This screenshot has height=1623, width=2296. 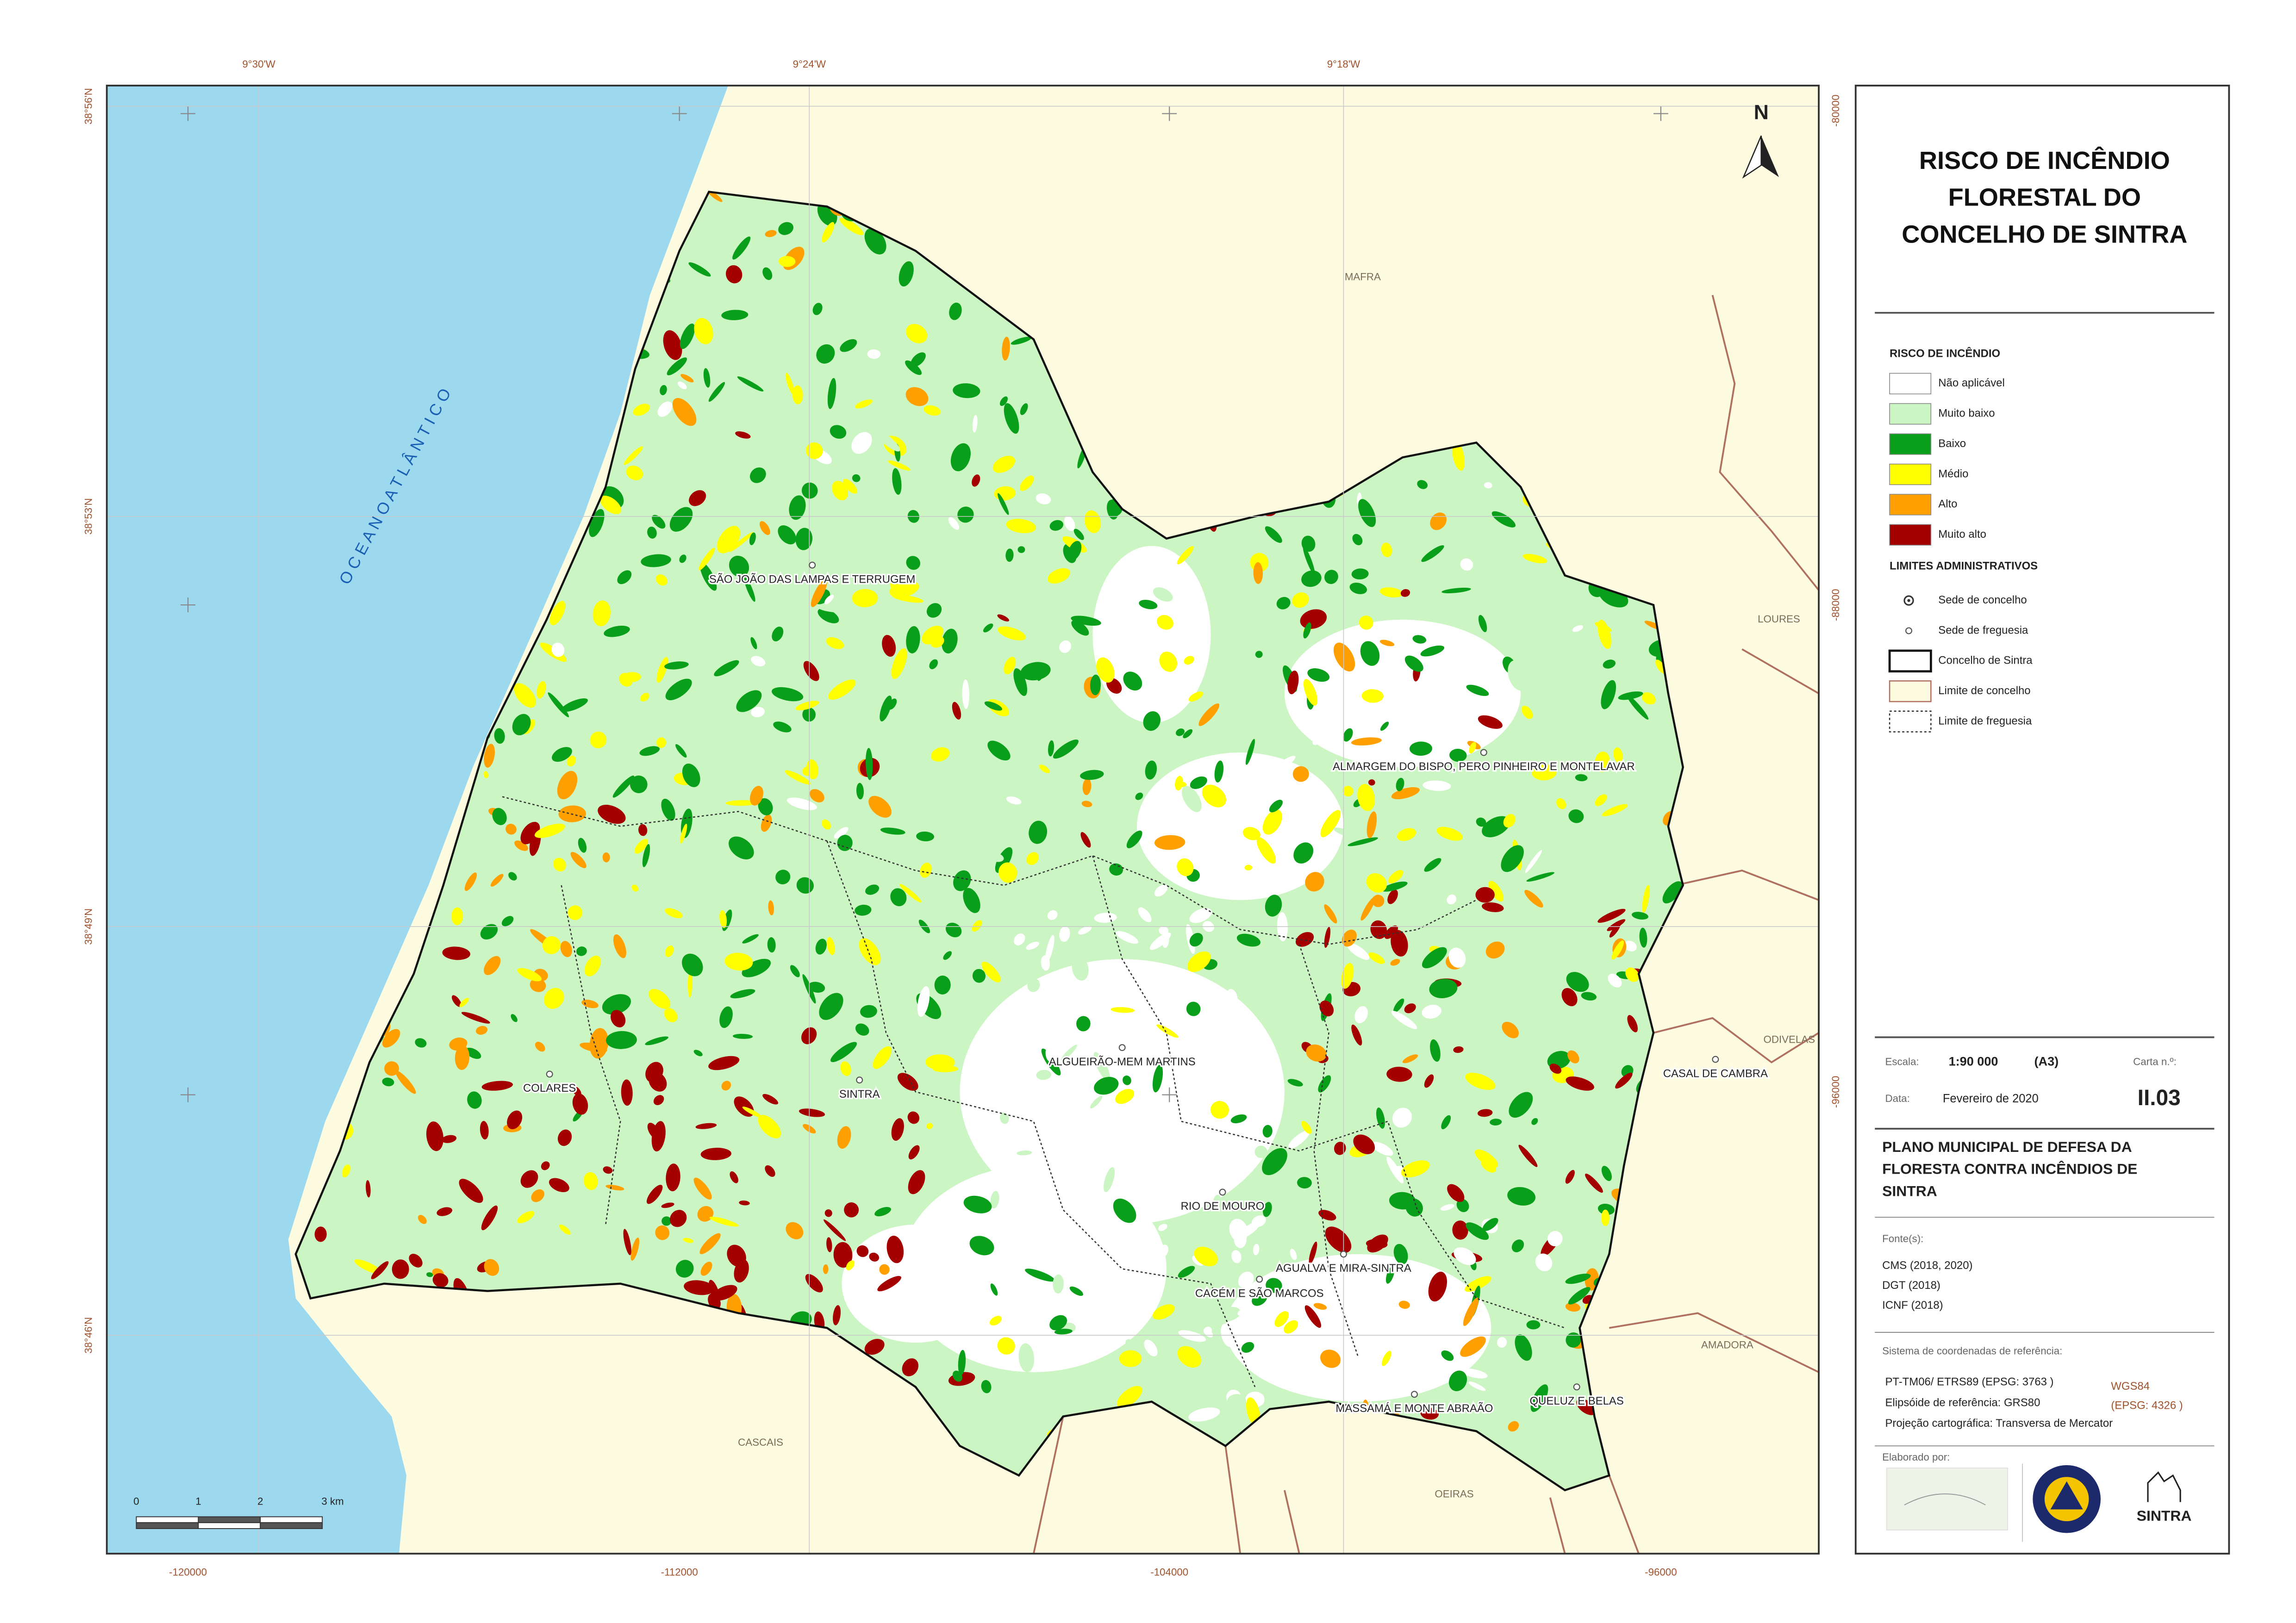 What do you see at coordinates (1454, 1494) in the screenshot?
I see `municipality-label: OEIRAS` at bounding box center [1454, 1494].